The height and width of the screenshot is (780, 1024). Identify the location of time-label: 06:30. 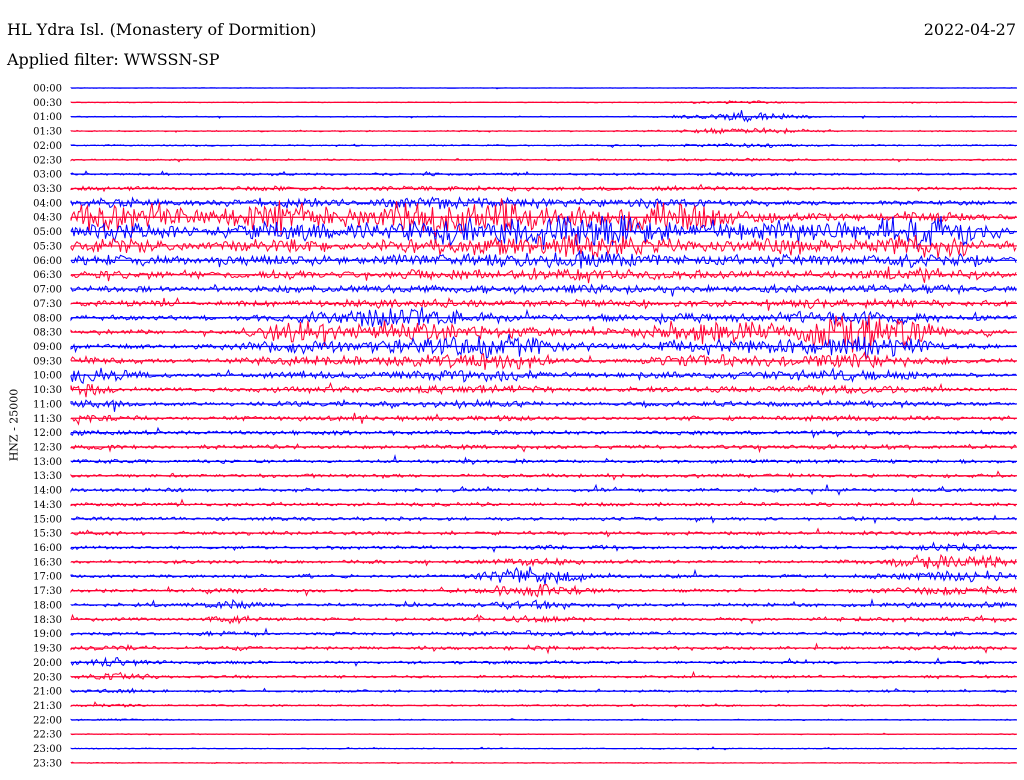
(47, 275).